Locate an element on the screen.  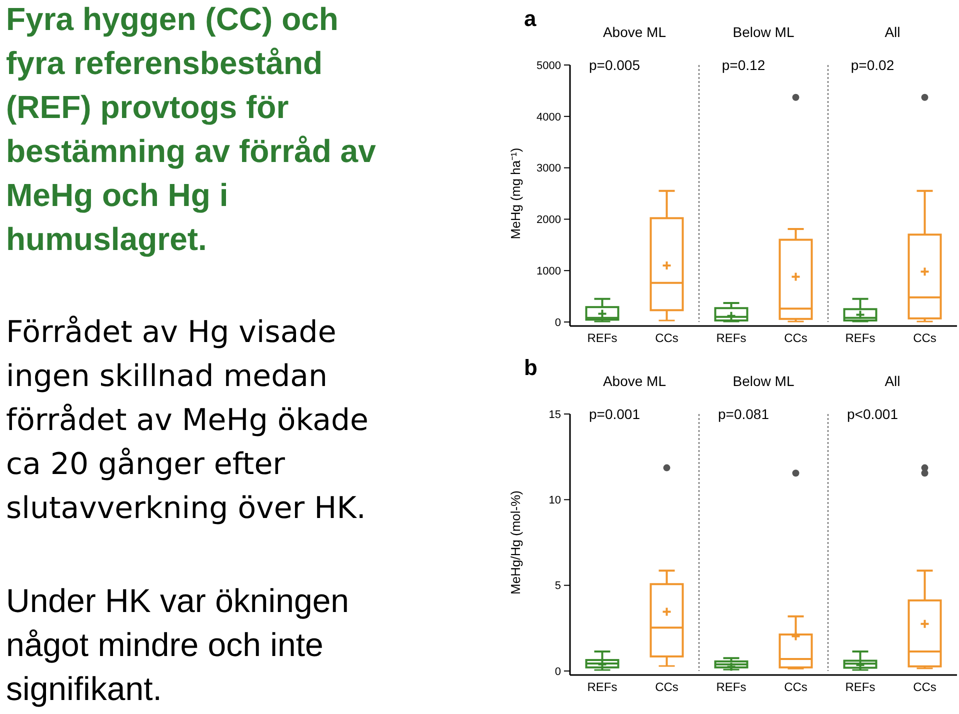
y-tick-label: 3000 is located at coordinates (548, 168).